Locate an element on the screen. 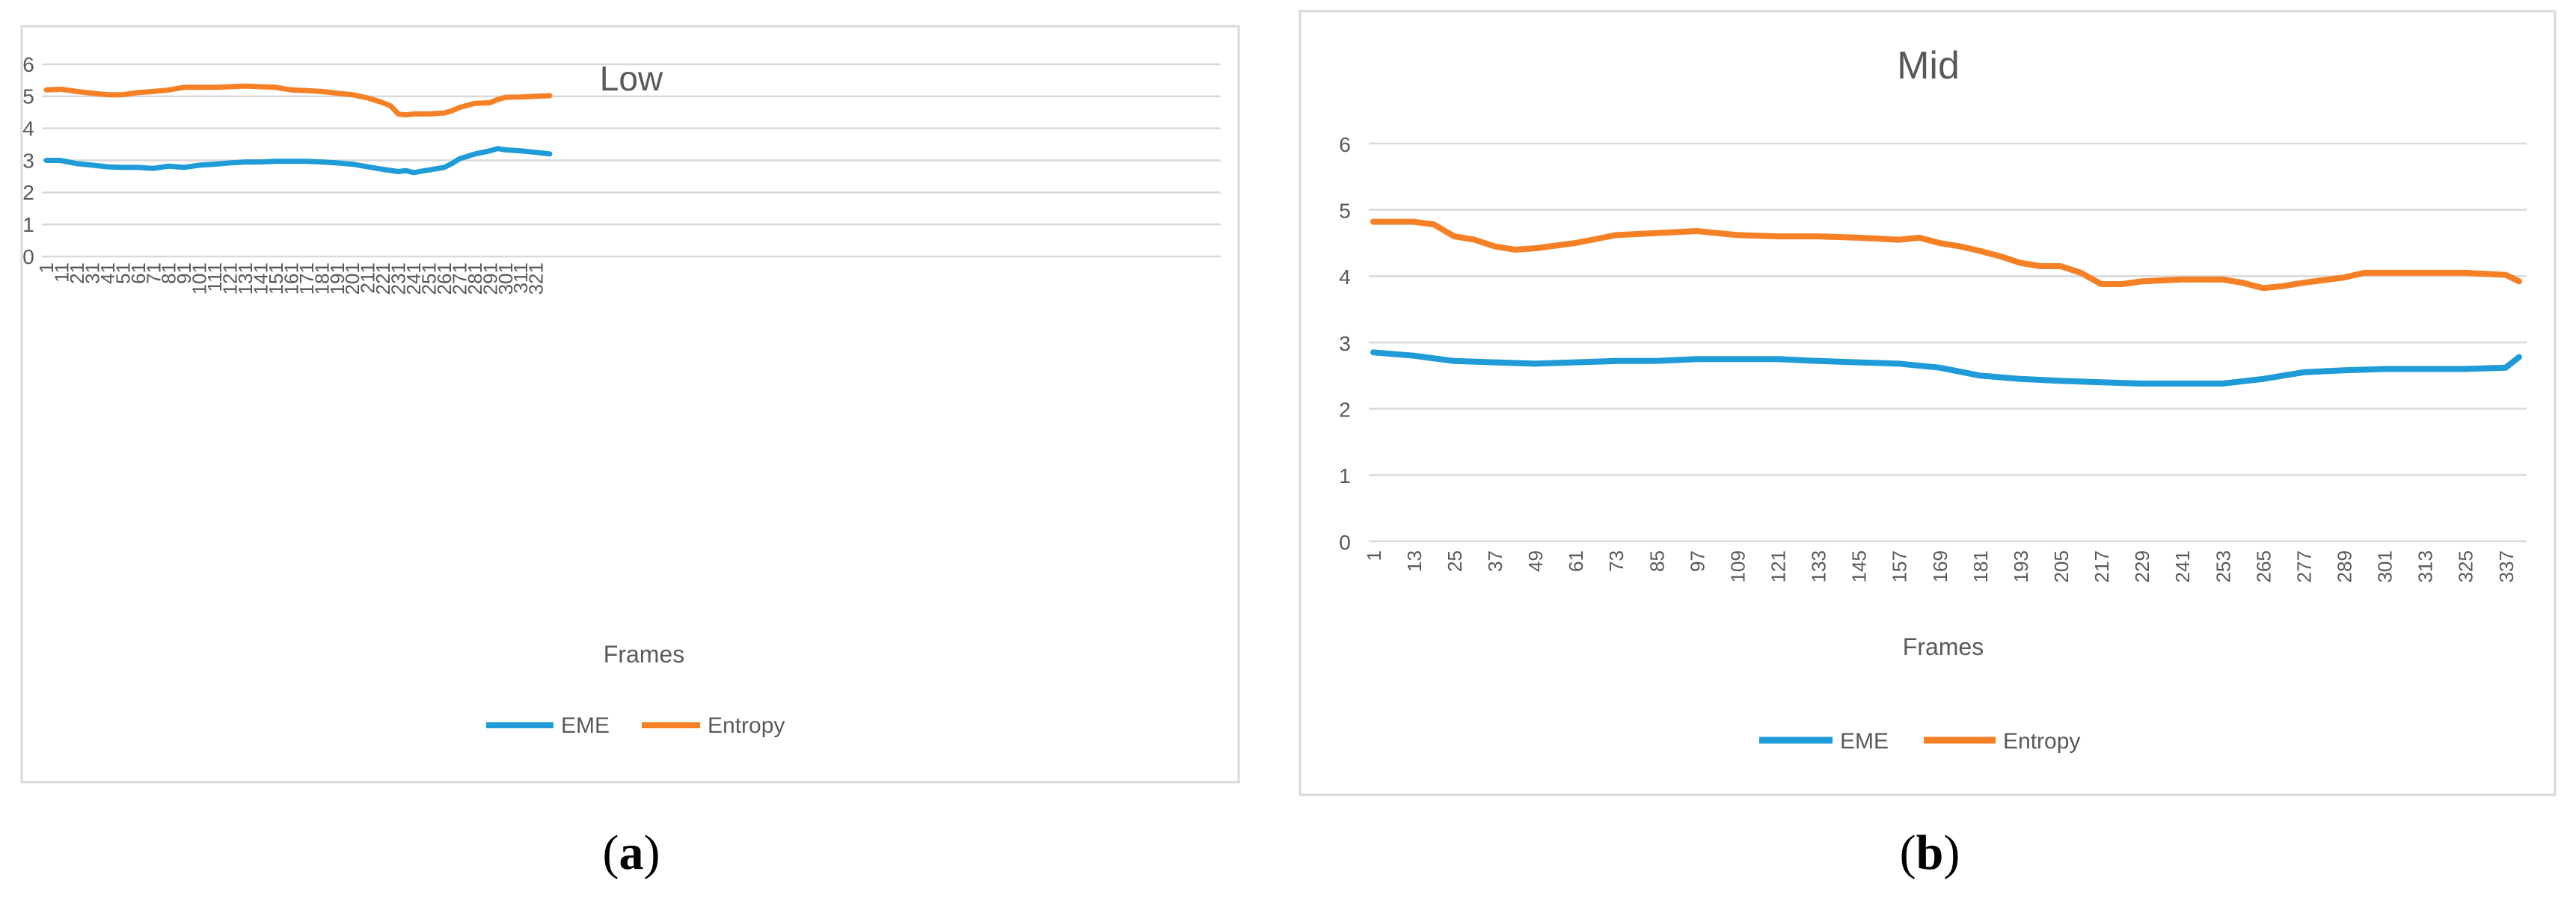  x-tick-label: 101 is located at coordinates (199, 278).